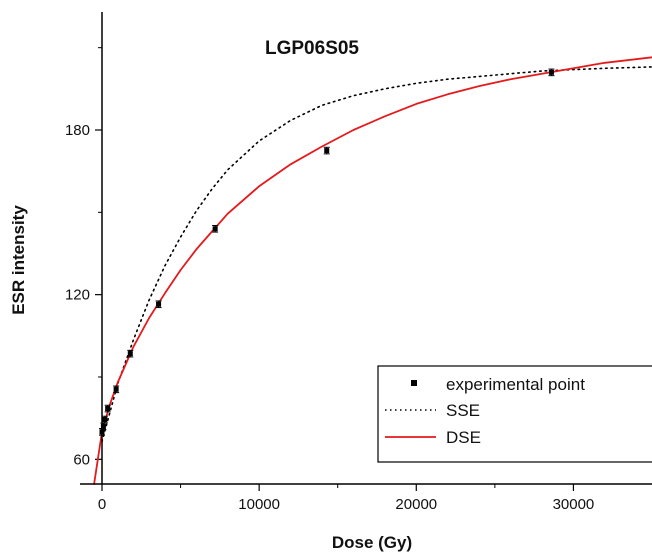 The height and width of the screenshot is (556, 652). I want to click on x-tick-label-30000: 30000, so click(574, 504).